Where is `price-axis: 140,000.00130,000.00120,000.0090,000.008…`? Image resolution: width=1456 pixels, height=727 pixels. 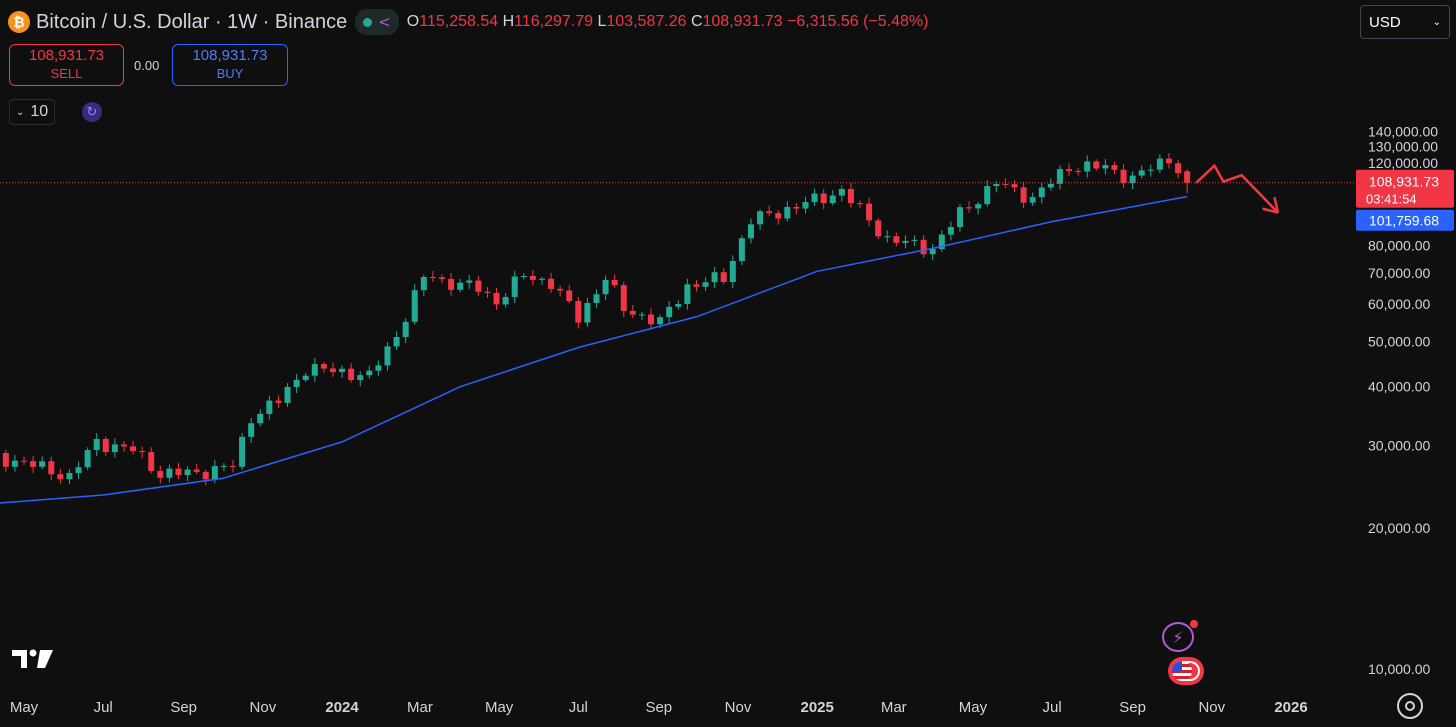 price-axis: 140,000.00130,000.00120,000.0090,000.008… is located at coordinates (1403, 400).